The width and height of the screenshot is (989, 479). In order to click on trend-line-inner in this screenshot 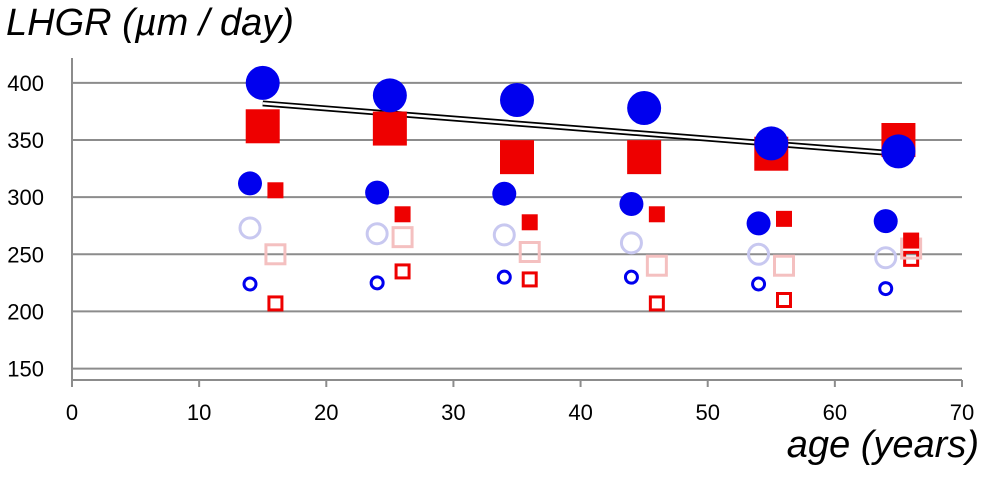, I will do `click(580, 128)`.